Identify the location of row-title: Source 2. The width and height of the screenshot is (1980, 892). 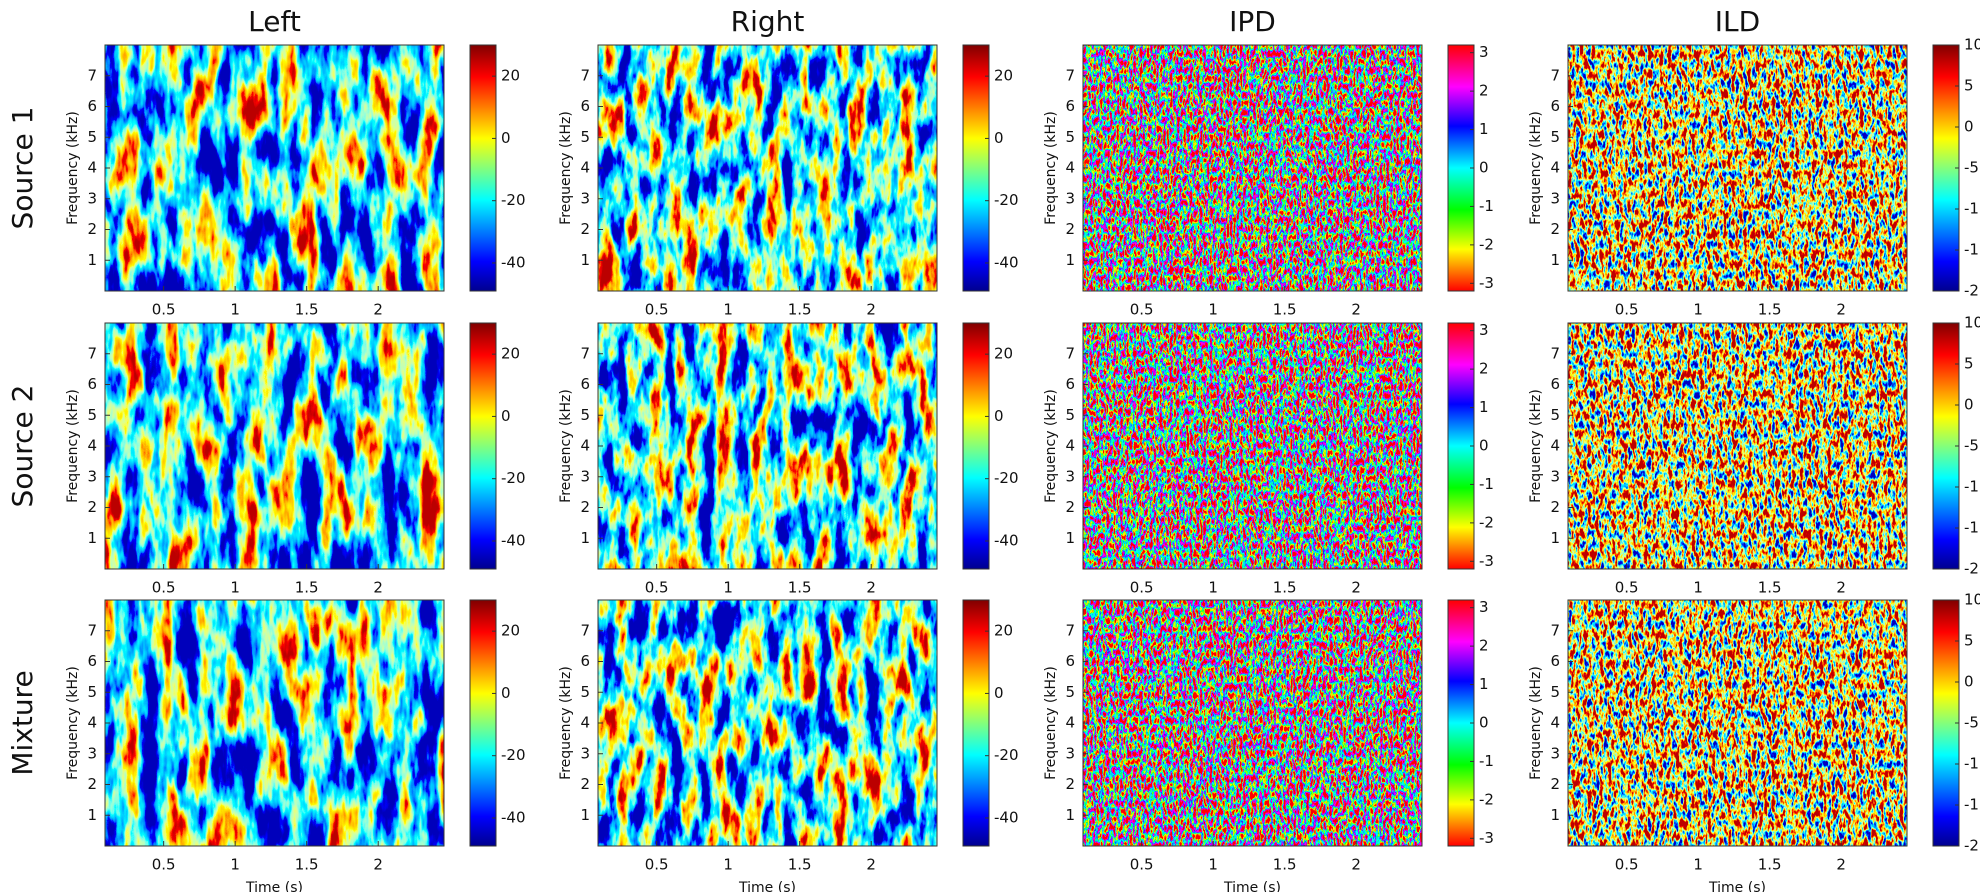
(22, 446).